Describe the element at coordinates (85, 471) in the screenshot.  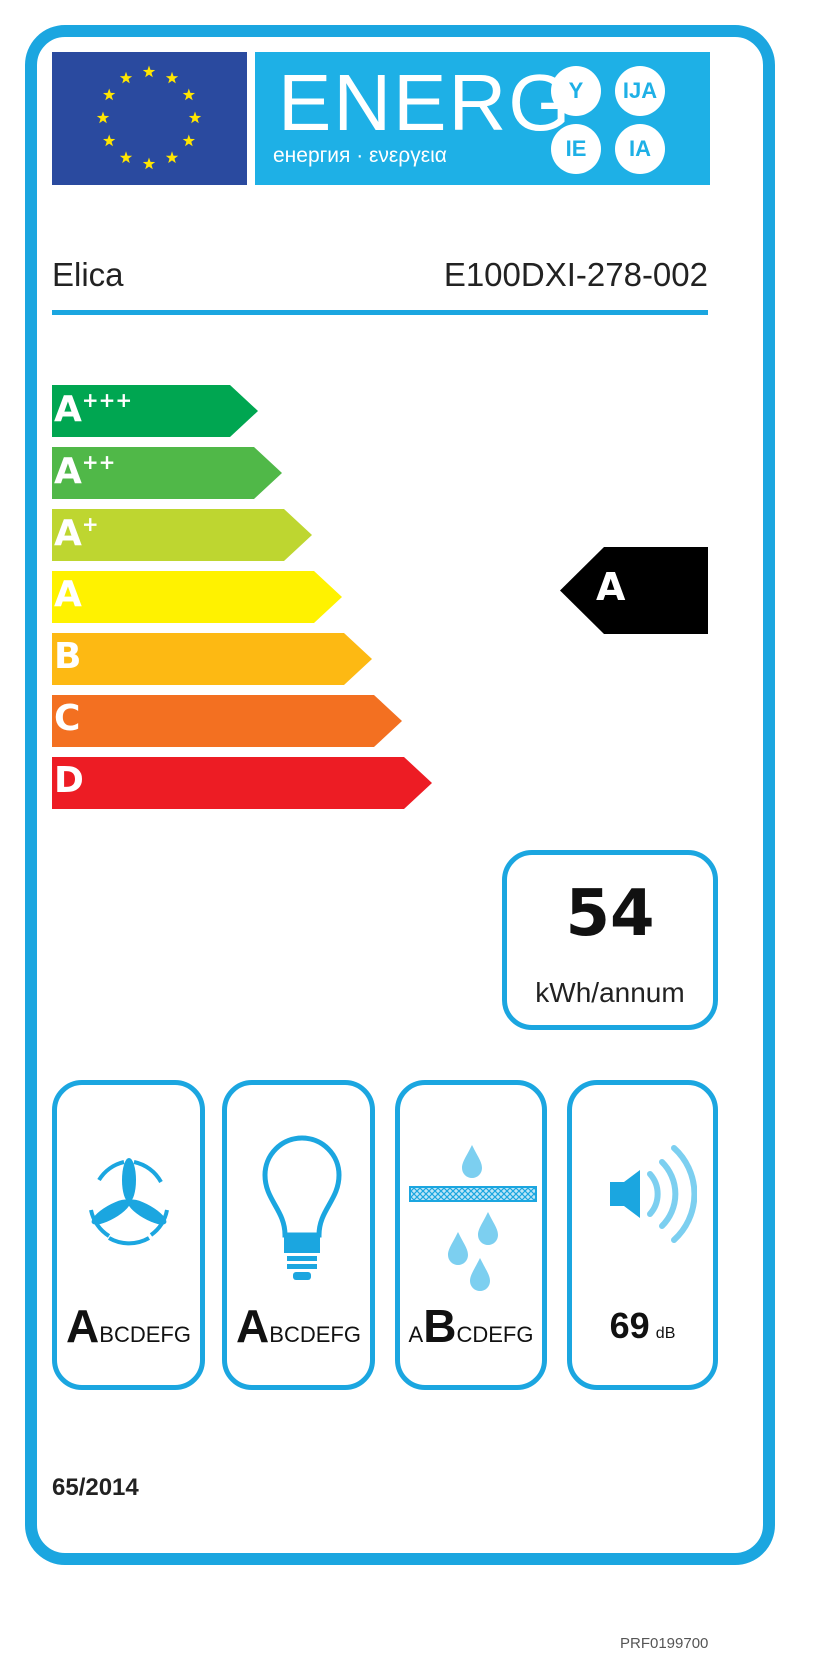
I see `energy-class-label: A++` at that location.